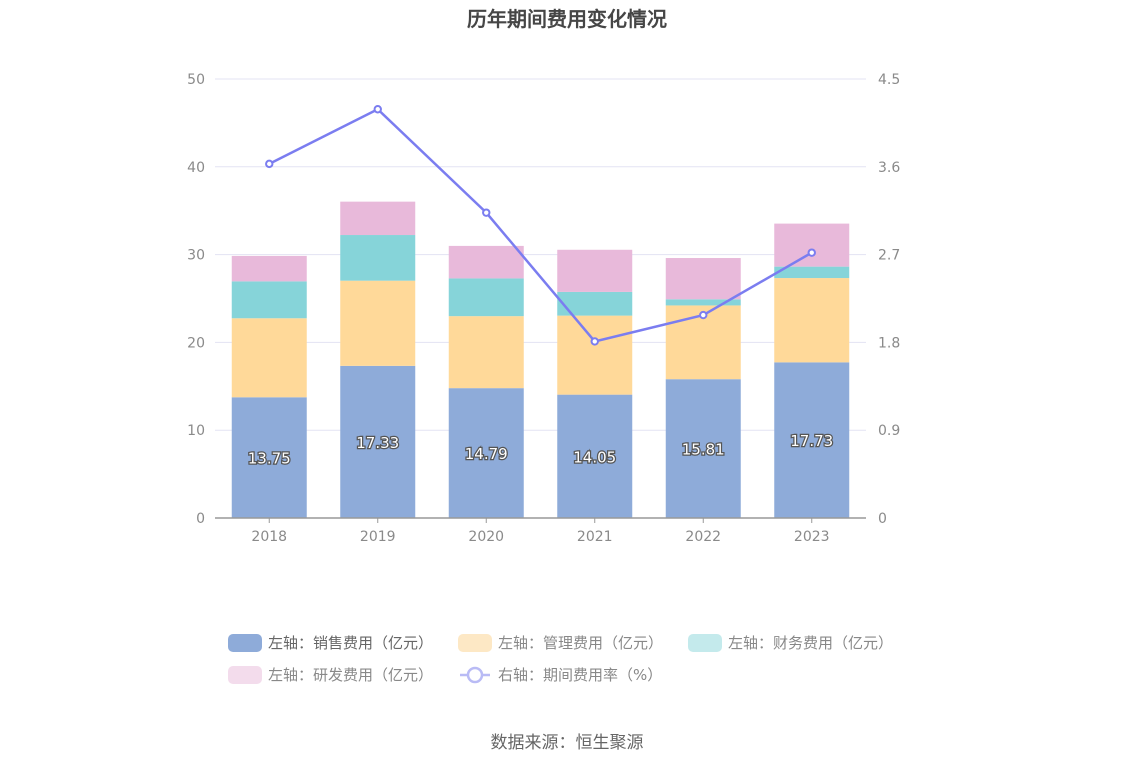 This screenshot has width=1134, height=766. Describe the element at coordinates (269, 537) in the screenshot. I see `x-tick-label: 2018` at that location.